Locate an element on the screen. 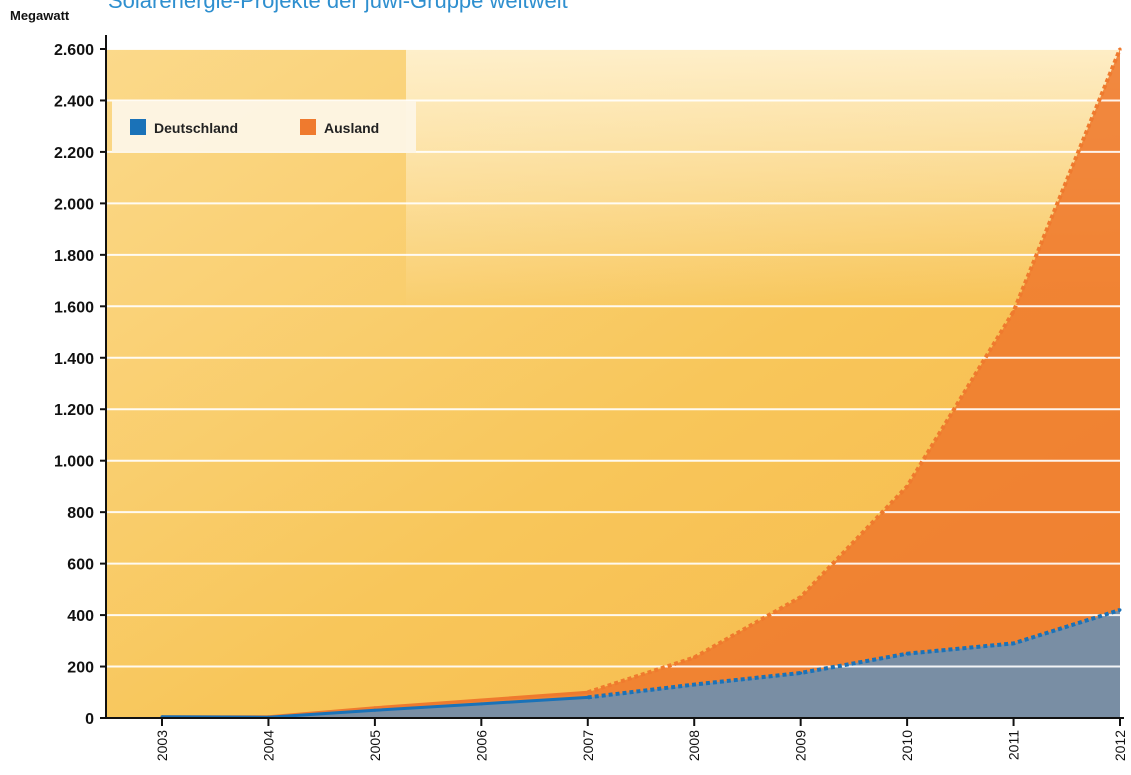  y-tick-label: 1.200 is located at coordinates (74, 410).